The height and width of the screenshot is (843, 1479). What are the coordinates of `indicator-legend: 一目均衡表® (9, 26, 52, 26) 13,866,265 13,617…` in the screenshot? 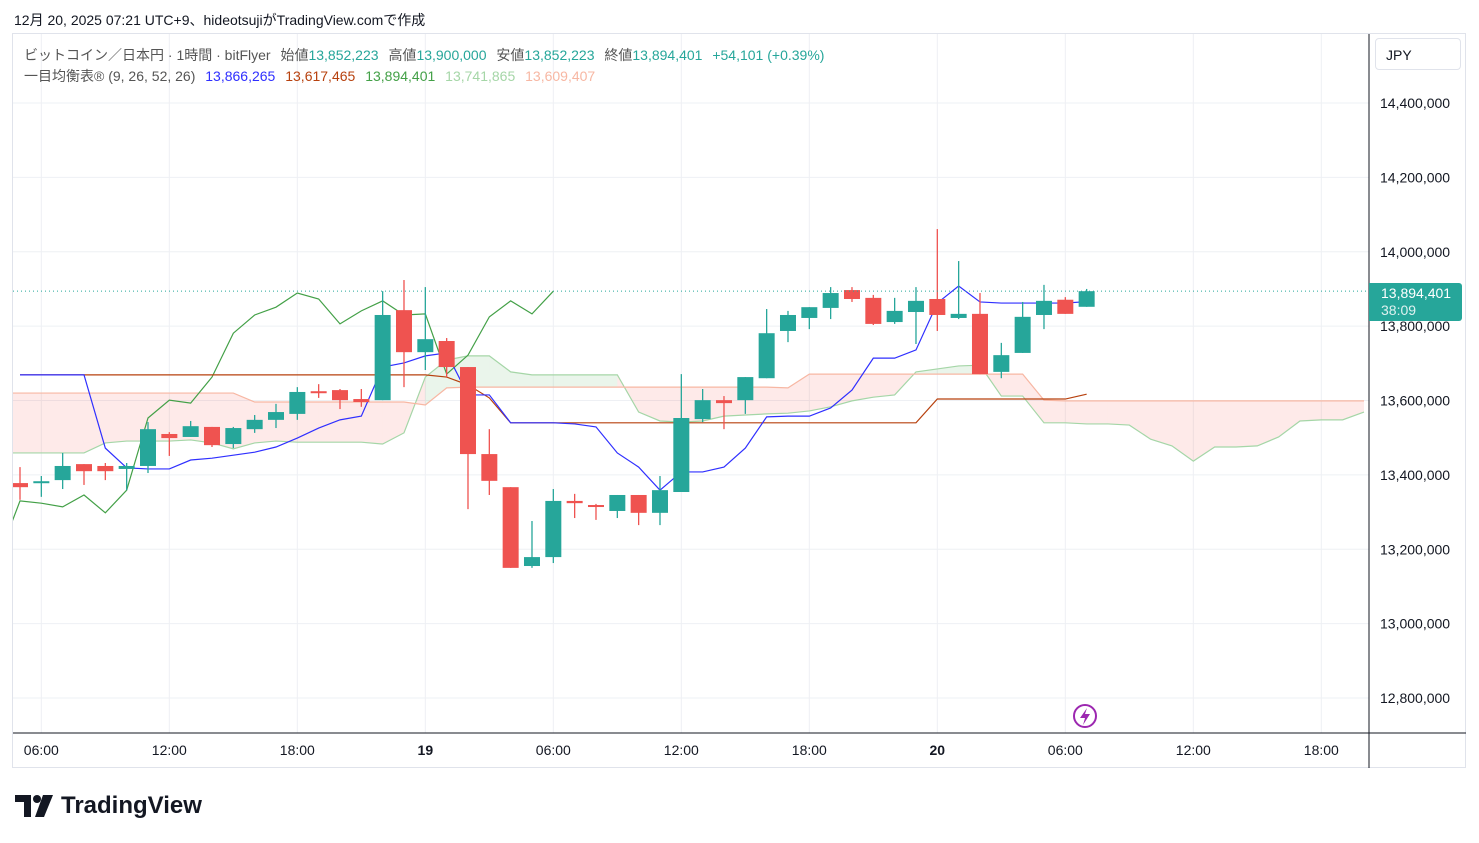 It's located at (312, 76).